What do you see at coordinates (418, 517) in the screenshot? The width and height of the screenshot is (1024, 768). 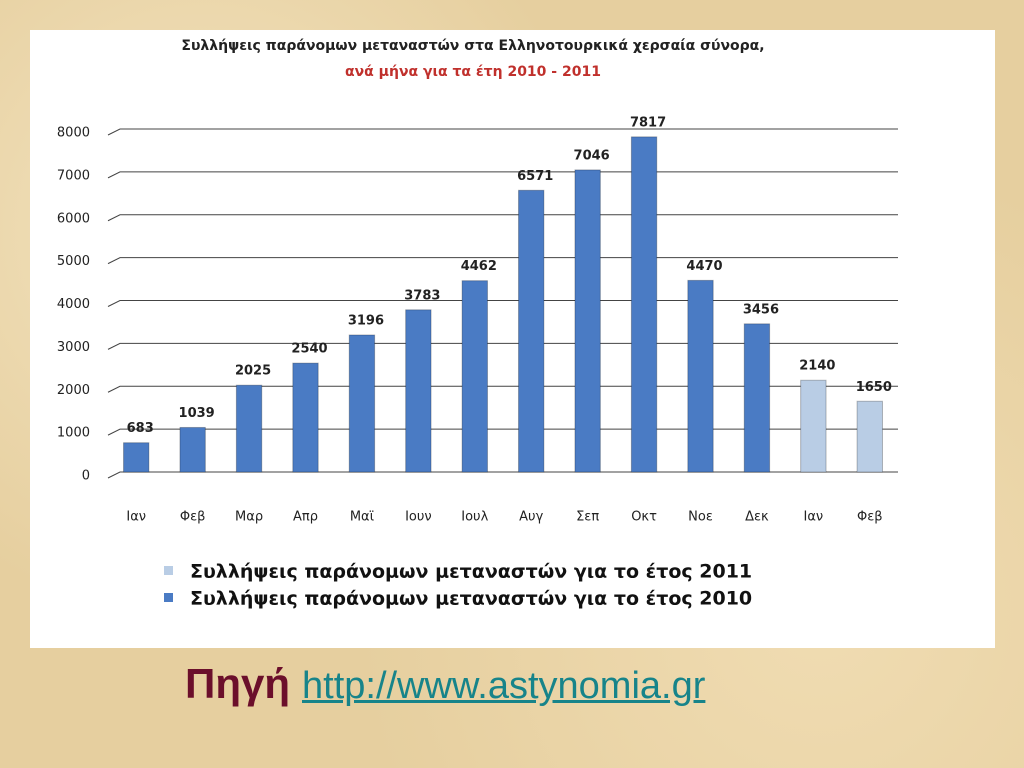 I see `x-tick-label: Ιουν` at bounding box center [418, 517].